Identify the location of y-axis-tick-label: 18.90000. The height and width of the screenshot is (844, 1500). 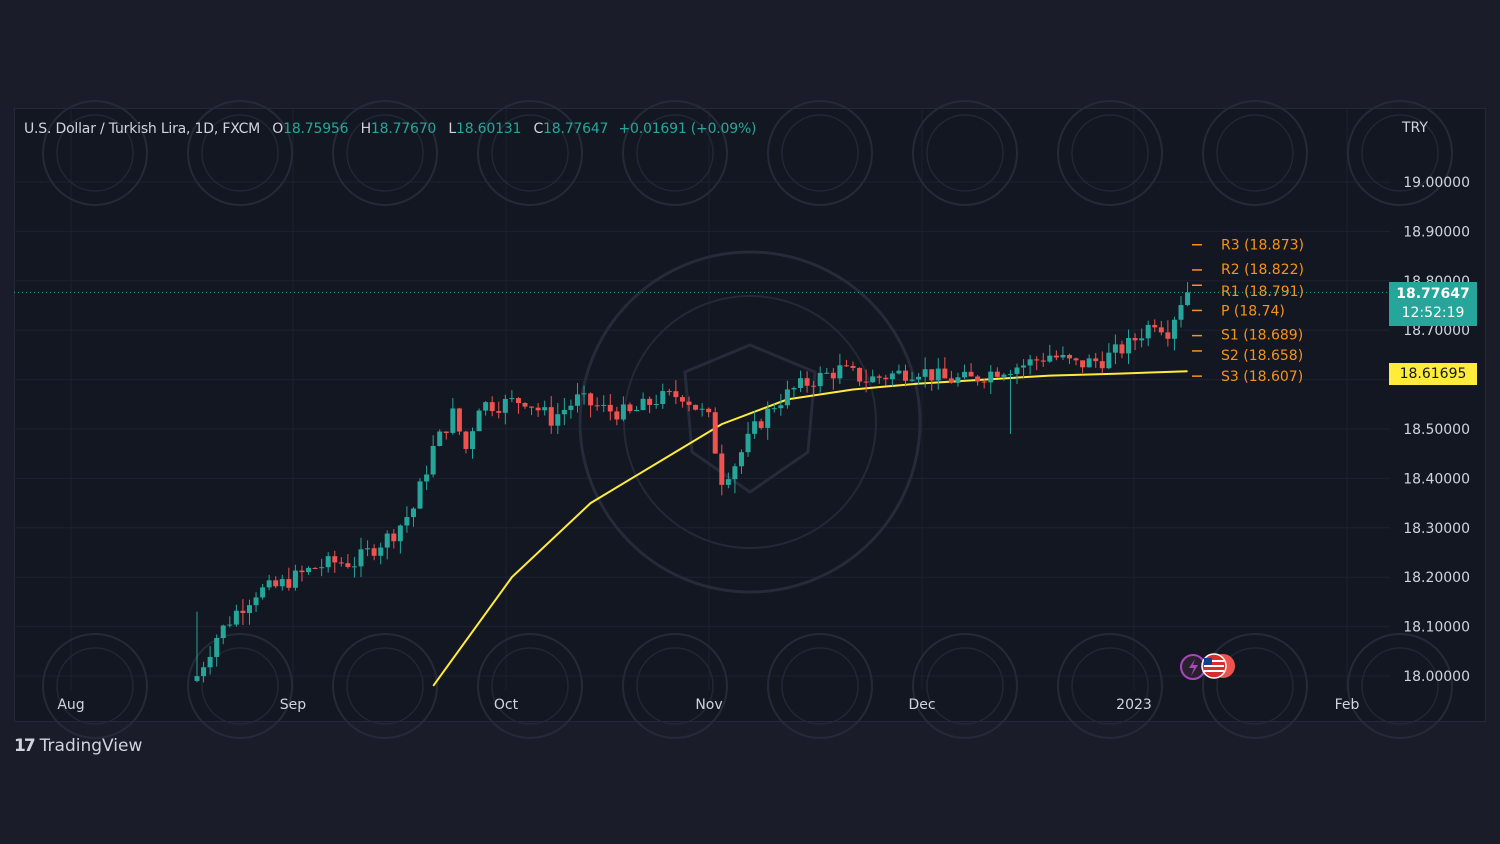
(1436, 232).